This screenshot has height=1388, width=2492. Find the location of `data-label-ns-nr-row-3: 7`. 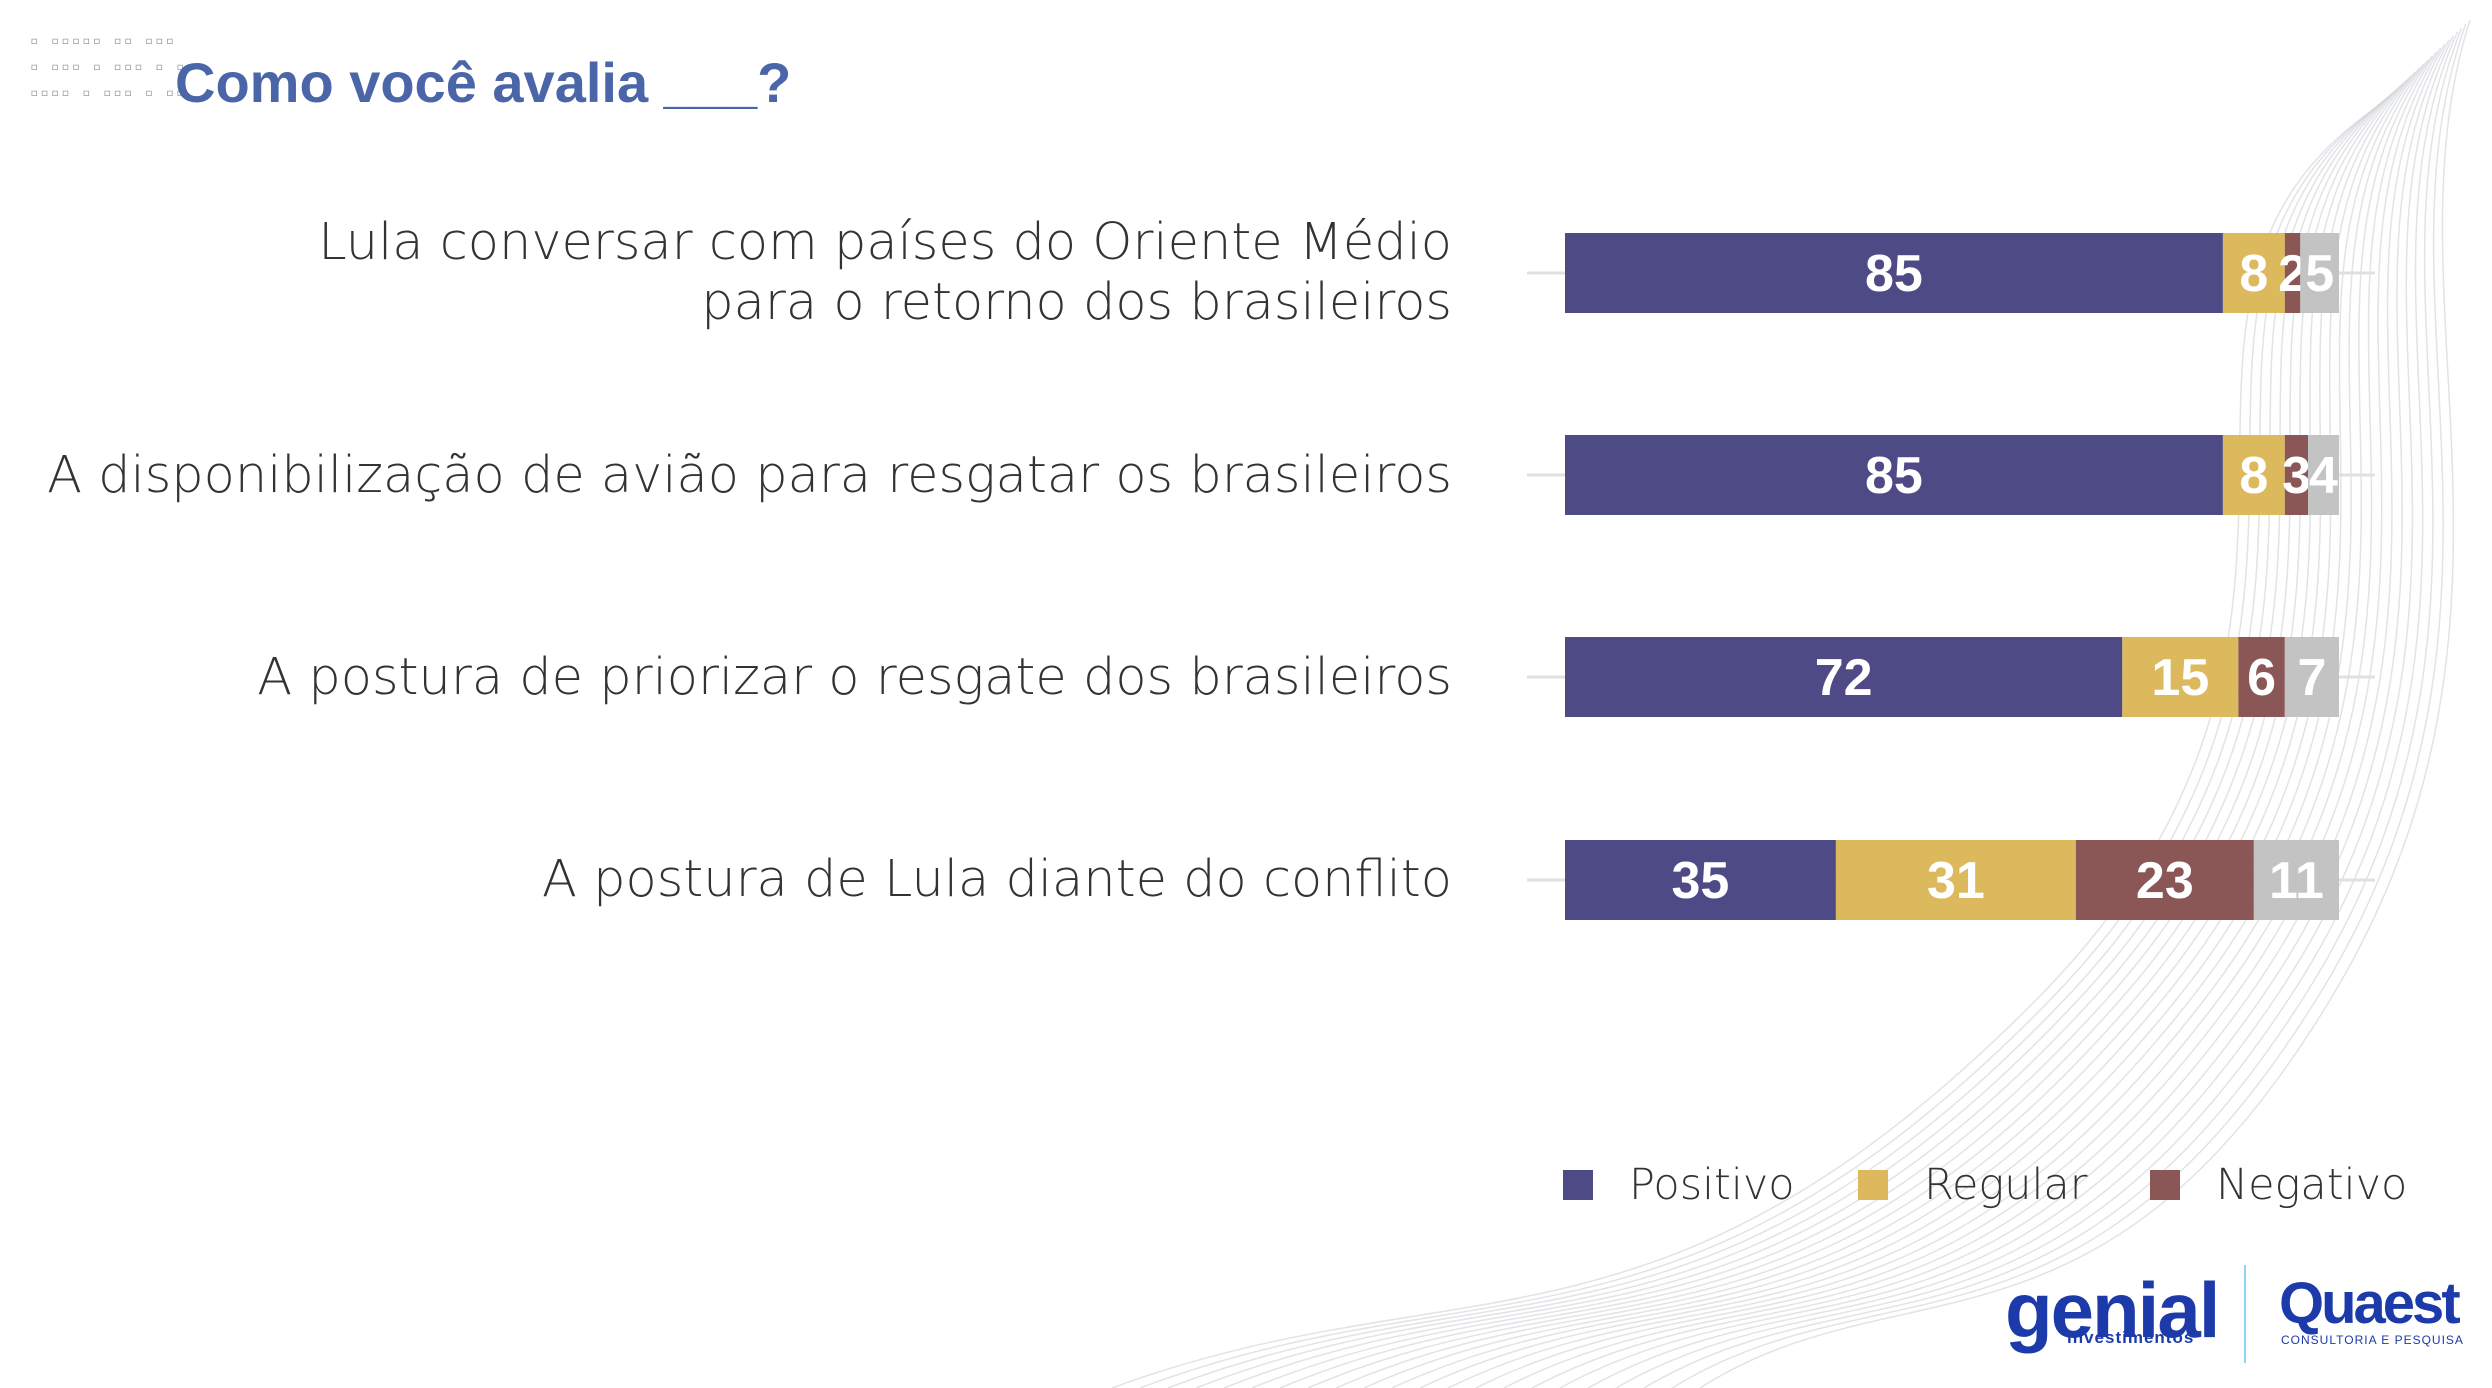

data-label-ns-nr-row-3: 7 is located at coordinates (2311, 678).